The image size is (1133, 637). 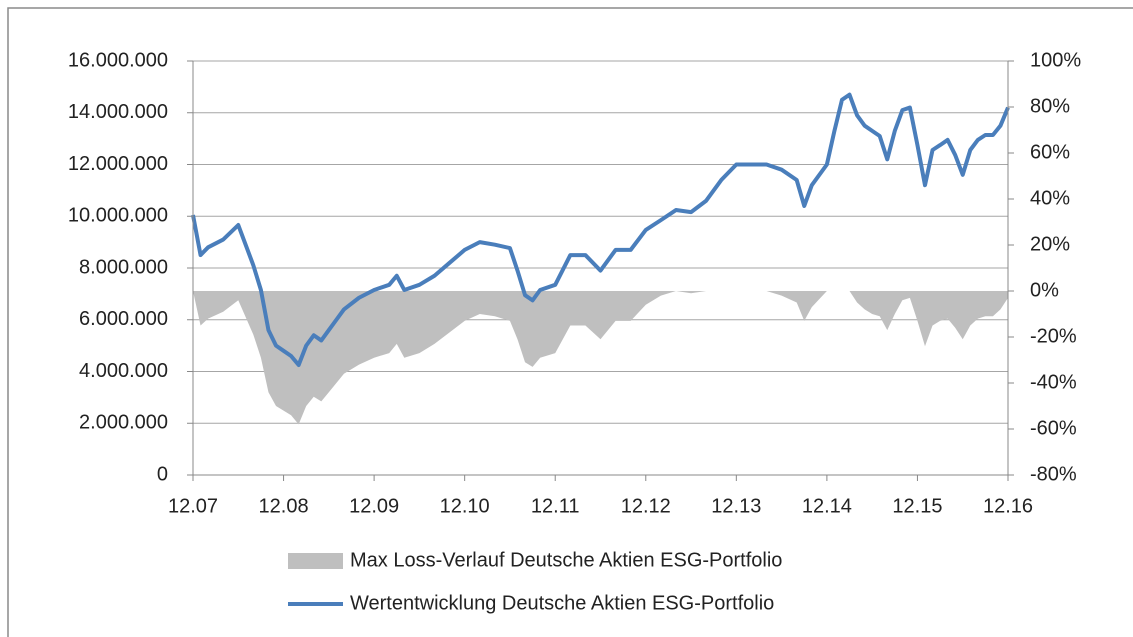 What do you see at coordinates (118, 112) in the screenshot?
I see `y-tick-label: 14.000.000` at bounding box center [118, 112].